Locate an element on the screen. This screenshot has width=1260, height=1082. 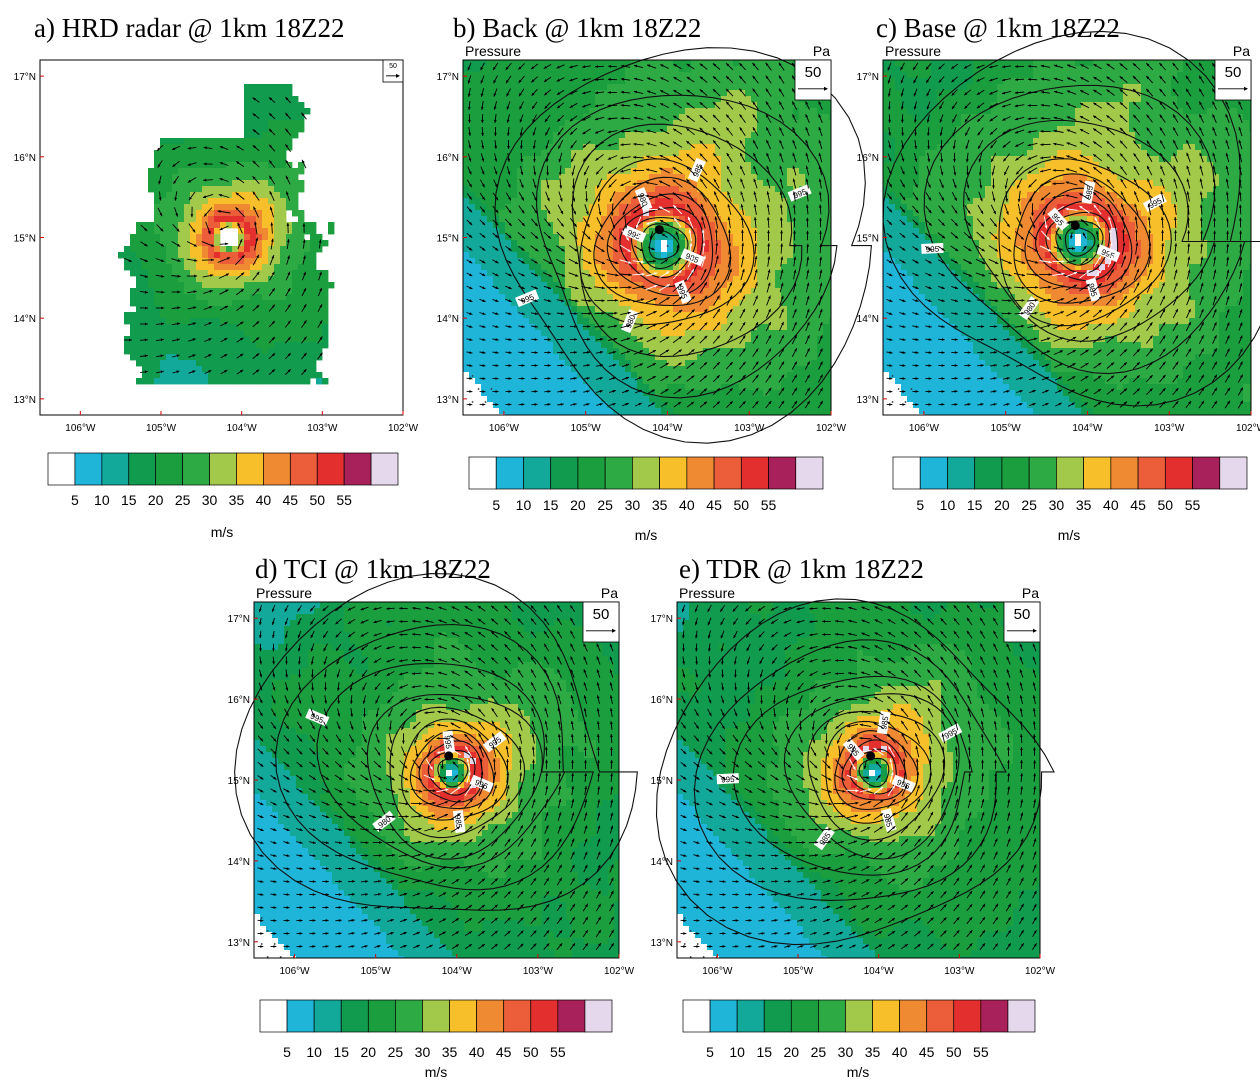
panel-title: e) TDR @ 1km 18Z22 is located at coordinates (801, 569).